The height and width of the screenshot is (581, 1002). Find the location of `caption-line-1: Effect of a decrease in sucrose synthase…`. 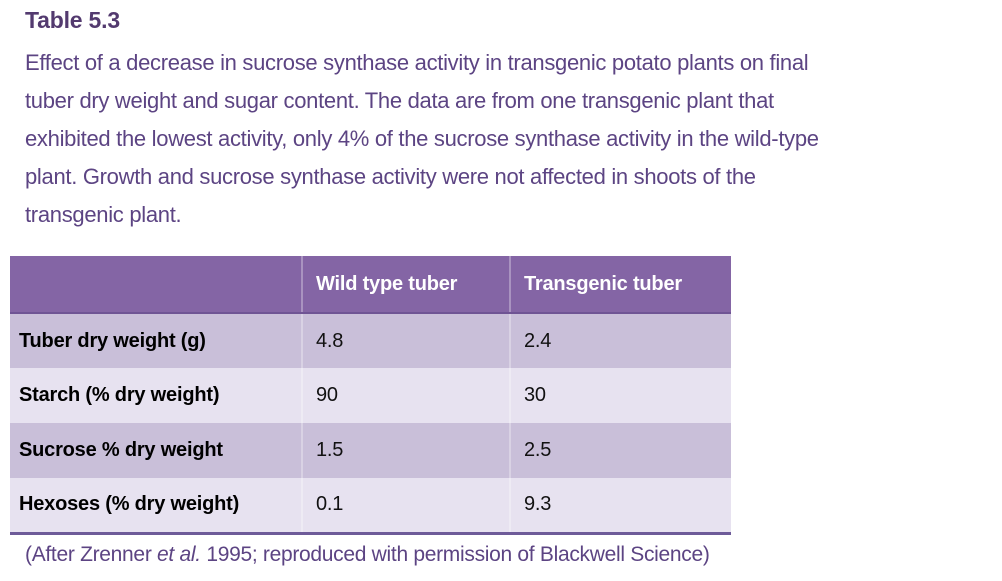

caption-line-1: Effect of a decrease in sucrose synthase… is located at coordinates (417, 62).